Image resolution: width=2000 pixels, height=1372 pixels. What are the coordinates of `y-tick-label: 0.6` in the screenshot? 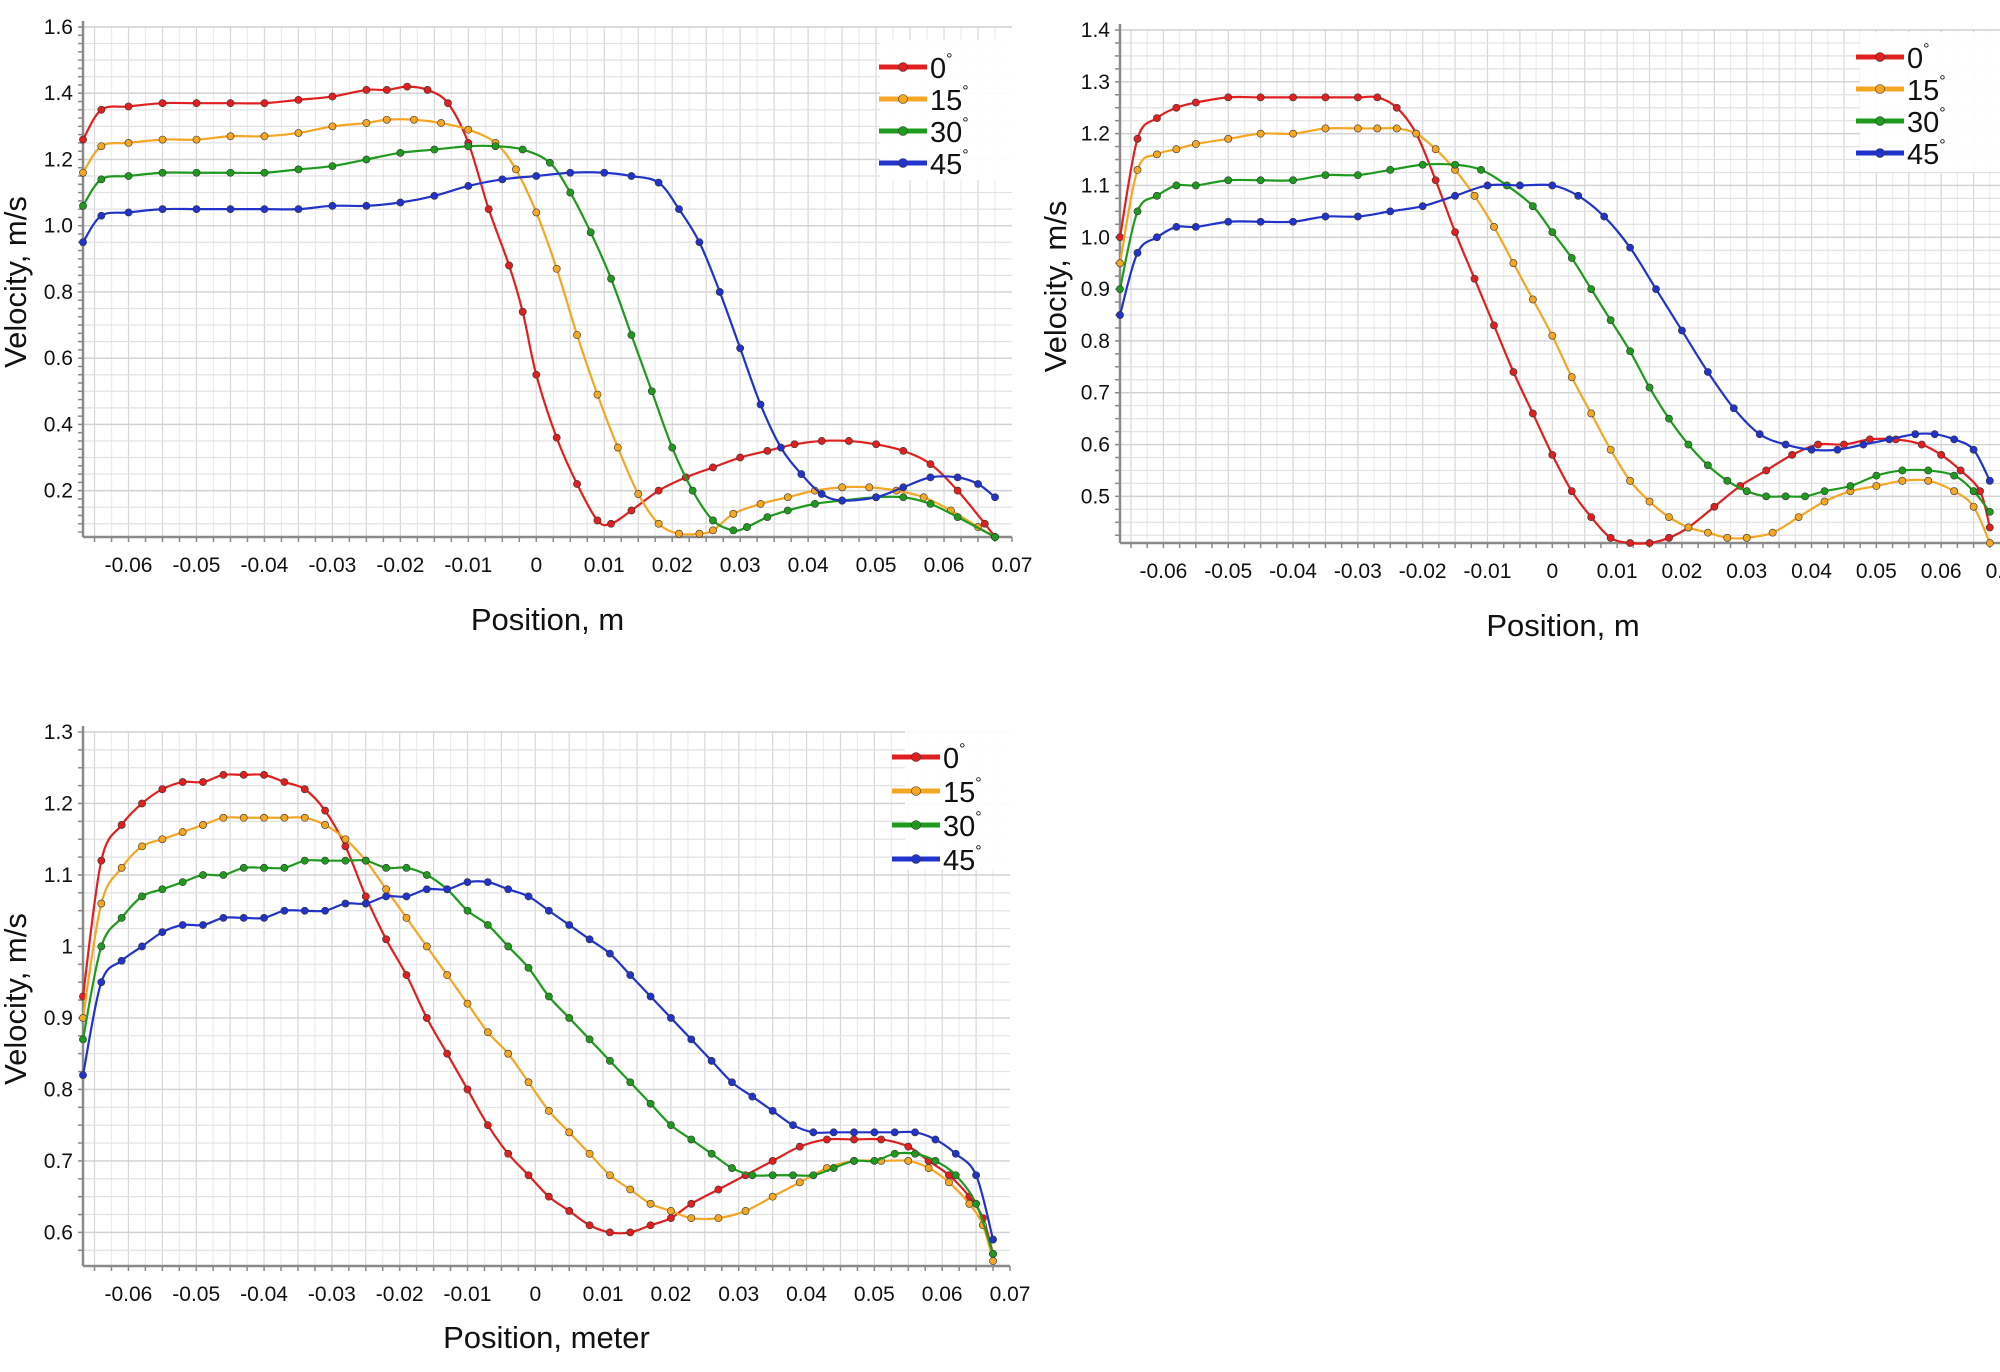 It's located at (58, 1232).